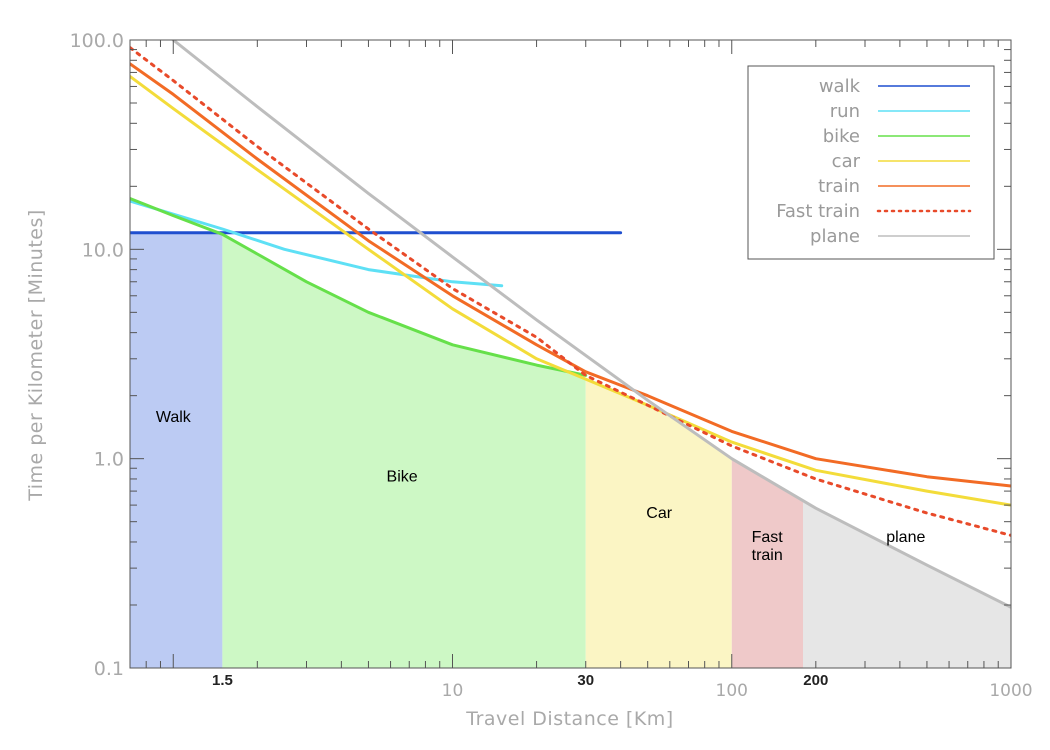  Describe the element at coordinates (402, 476) in the screenshot. I see `region-label-1: Bike` at that location.